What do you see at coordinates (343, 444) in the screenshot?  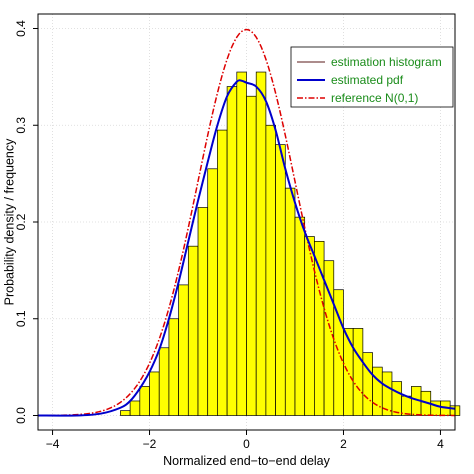 I see `x-tick-label-3: 2` at bounding box center [343, 444].